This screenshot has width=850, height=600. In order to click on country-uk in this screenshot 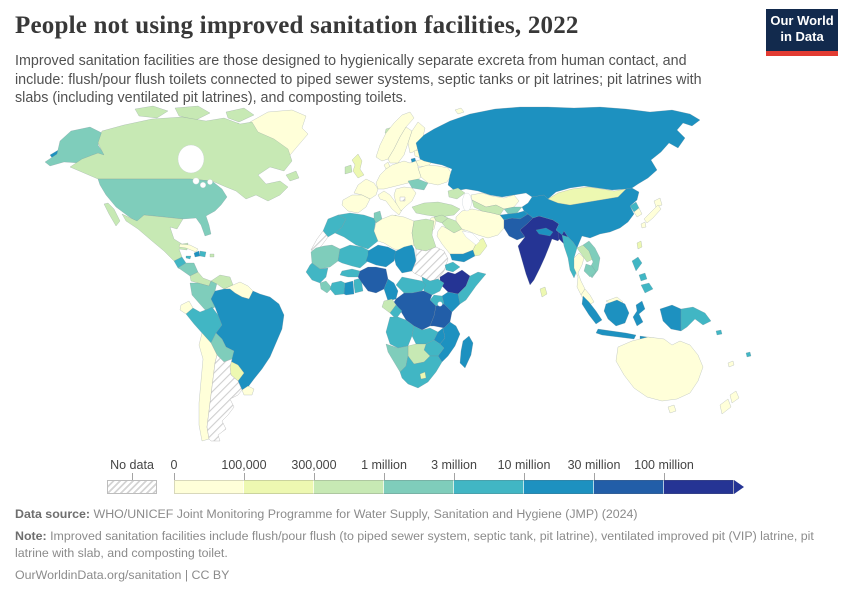, I will do `click(358, 166)`.